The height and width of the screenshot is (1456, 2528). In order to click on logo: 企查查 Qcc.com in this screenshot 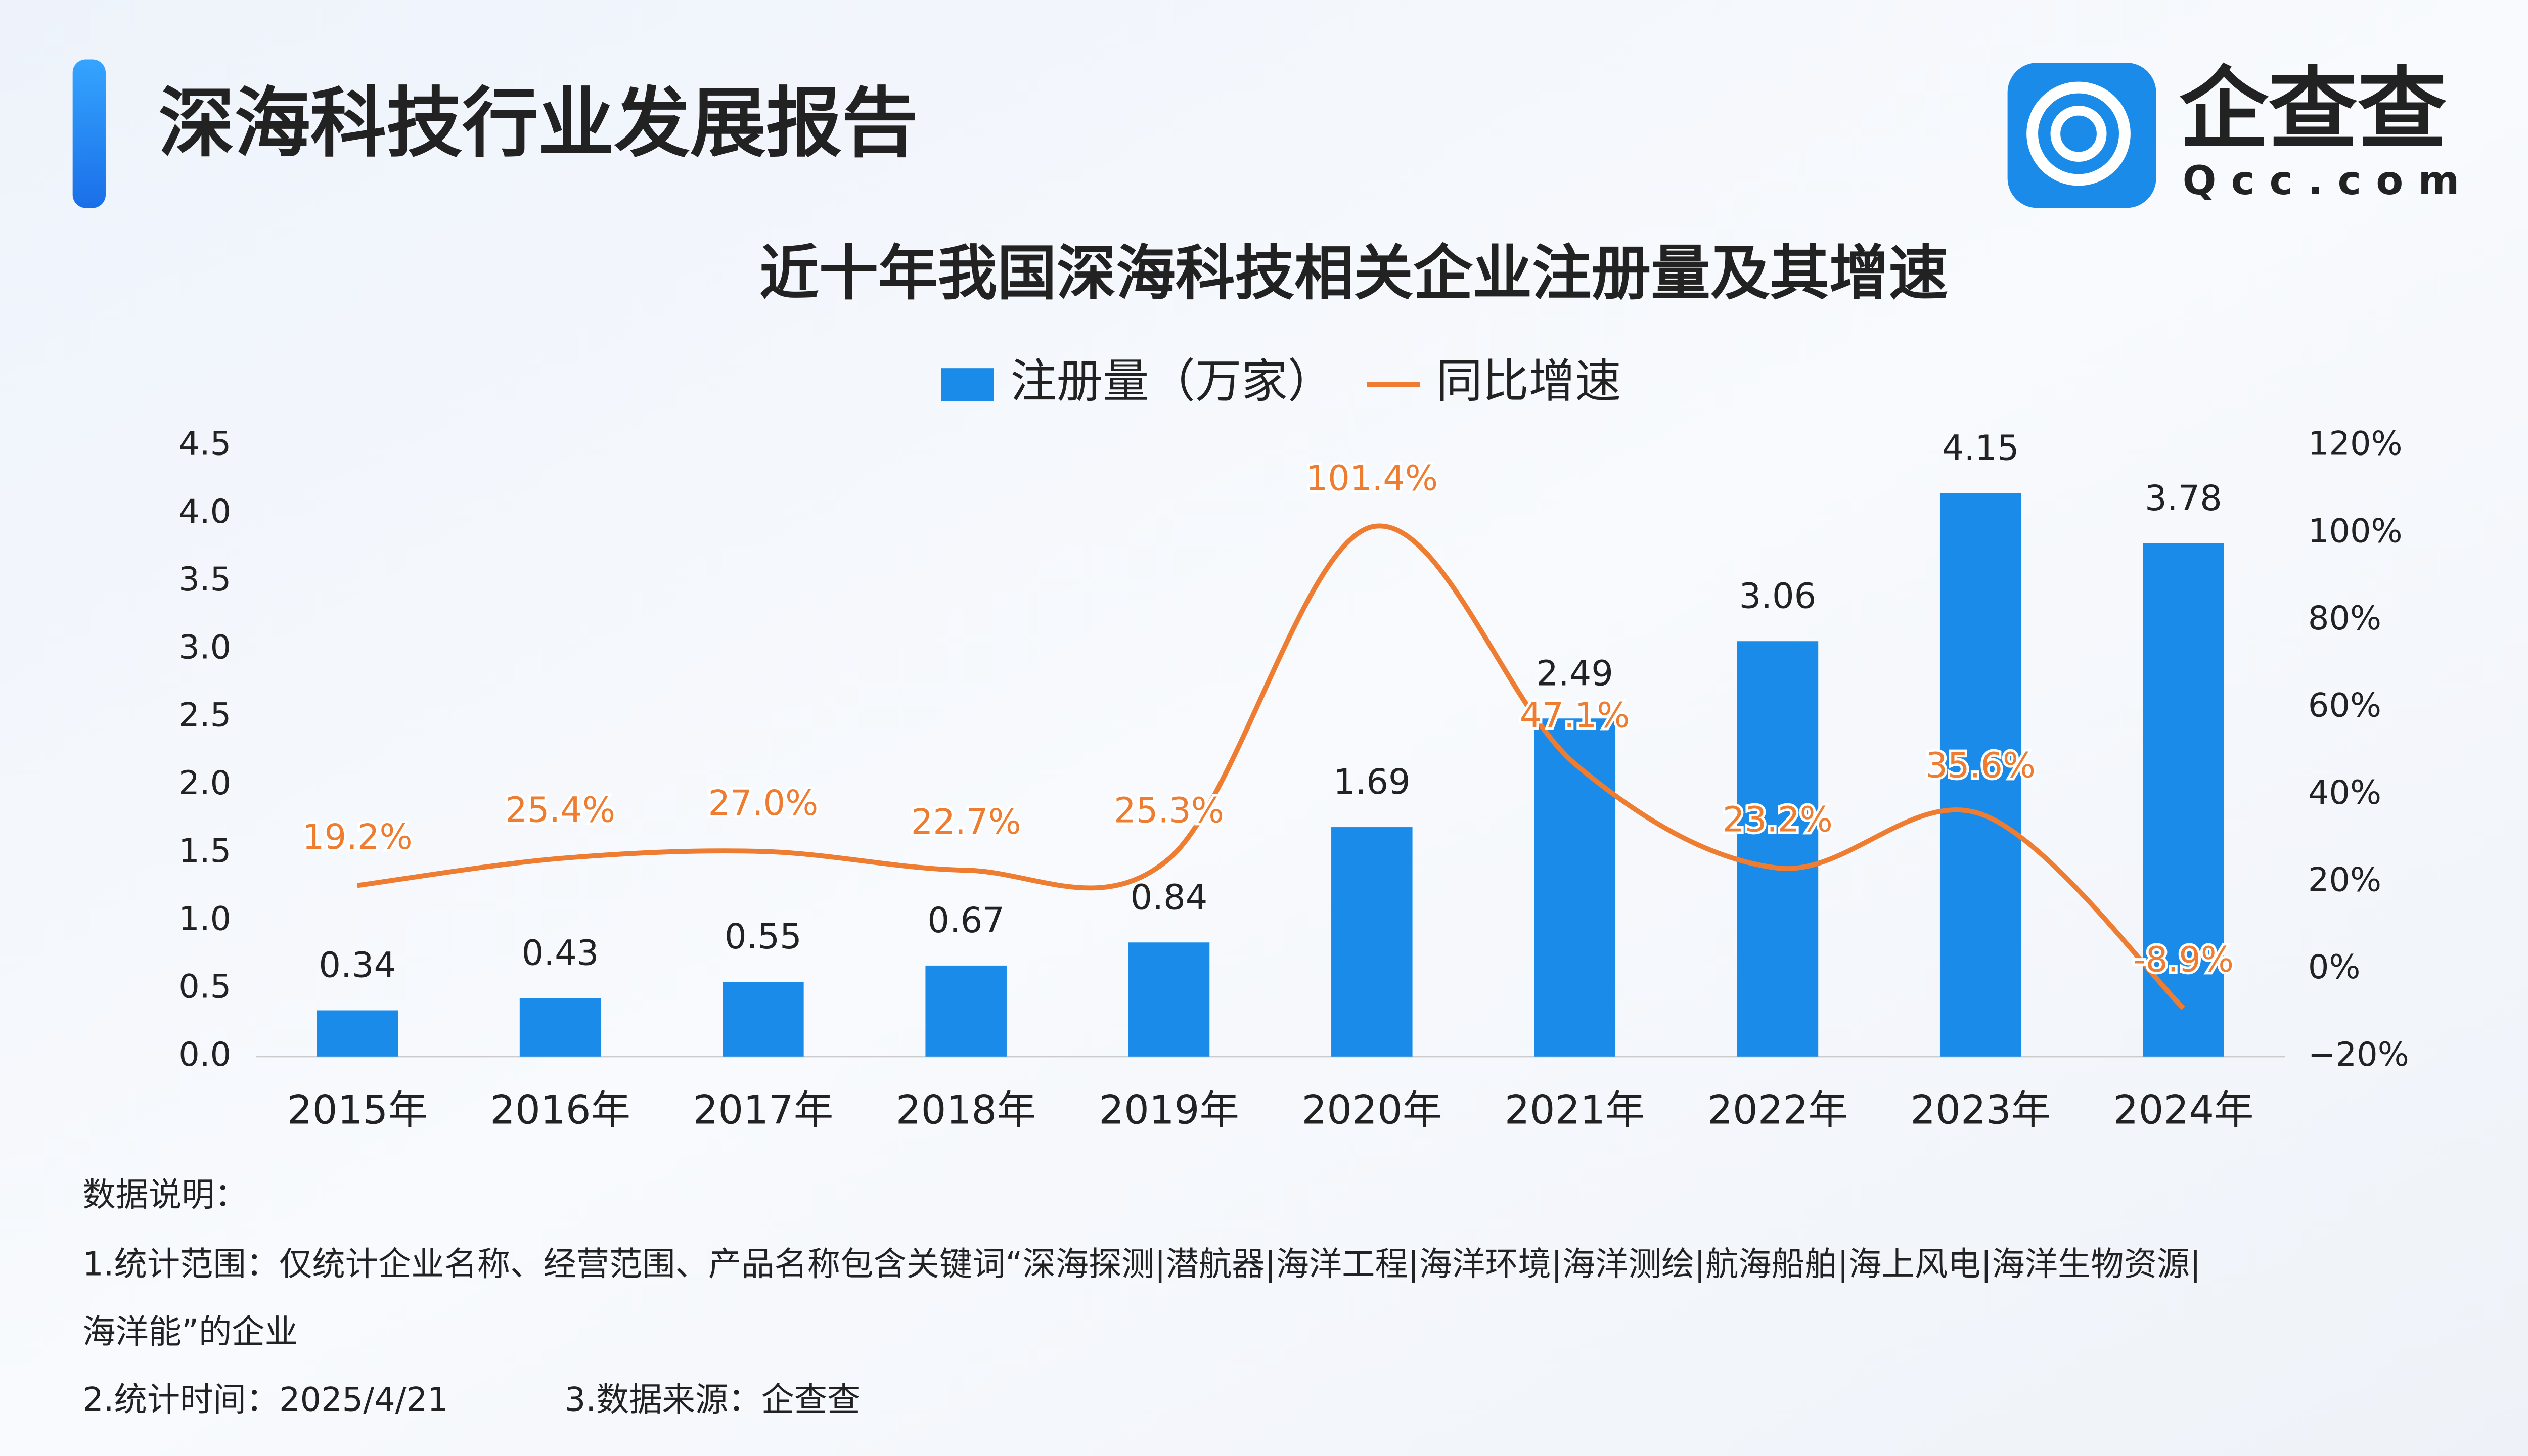, I will do `click(2240, 132)`.